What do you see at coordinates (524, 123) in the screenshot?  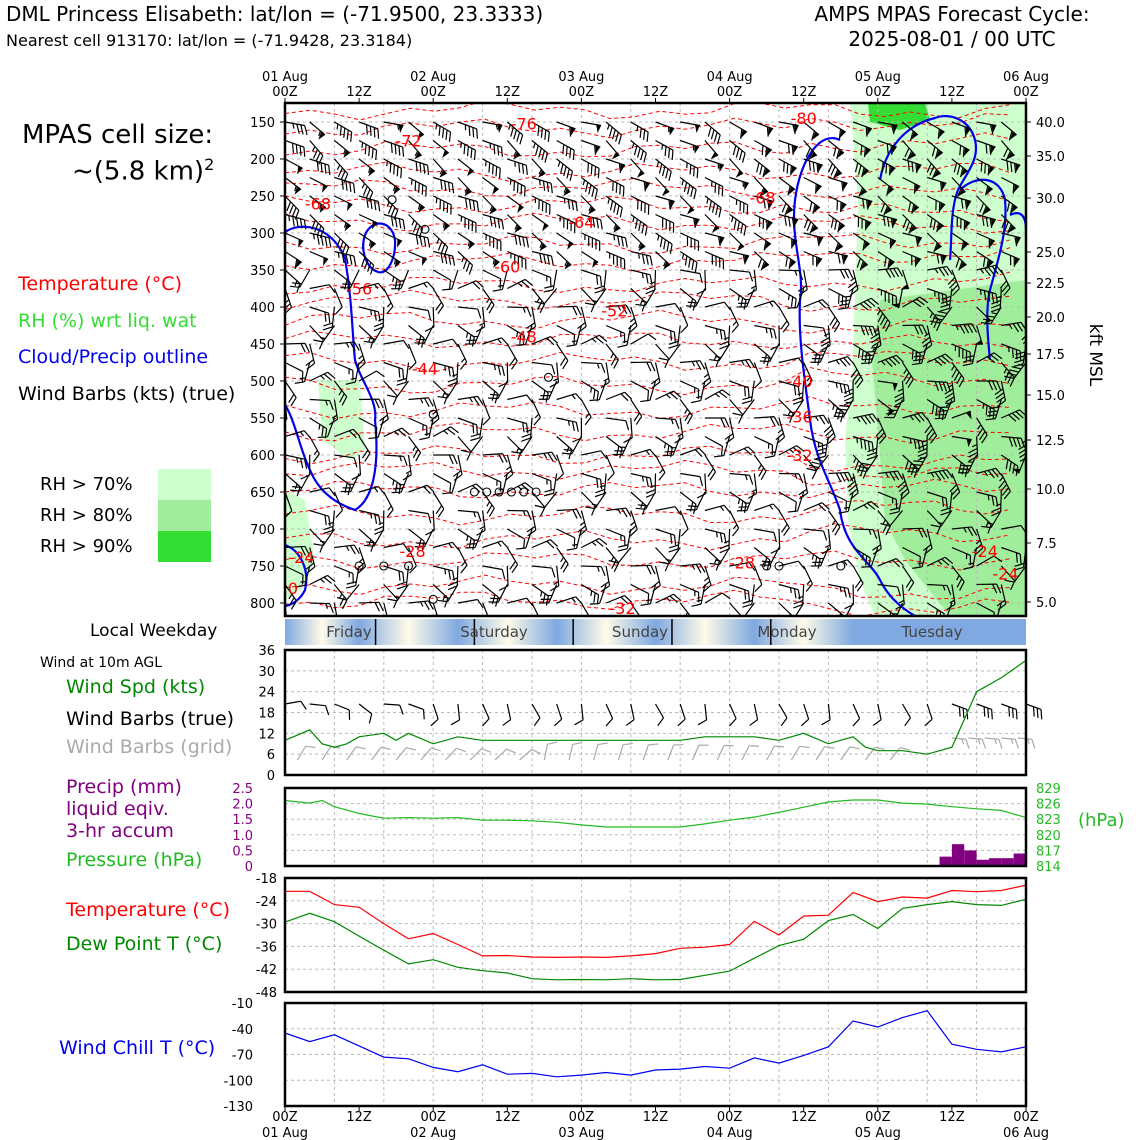 I see `isotherm-label: -76` at bounding box center [524, 123].